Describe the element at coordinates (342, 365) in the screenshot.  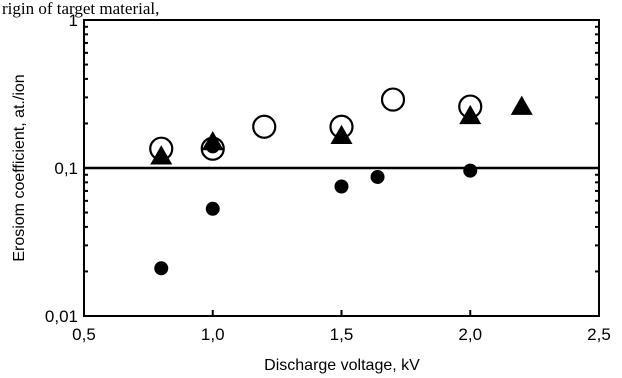
I see `x-axis-title: Discharge voltage, kV` at that location.